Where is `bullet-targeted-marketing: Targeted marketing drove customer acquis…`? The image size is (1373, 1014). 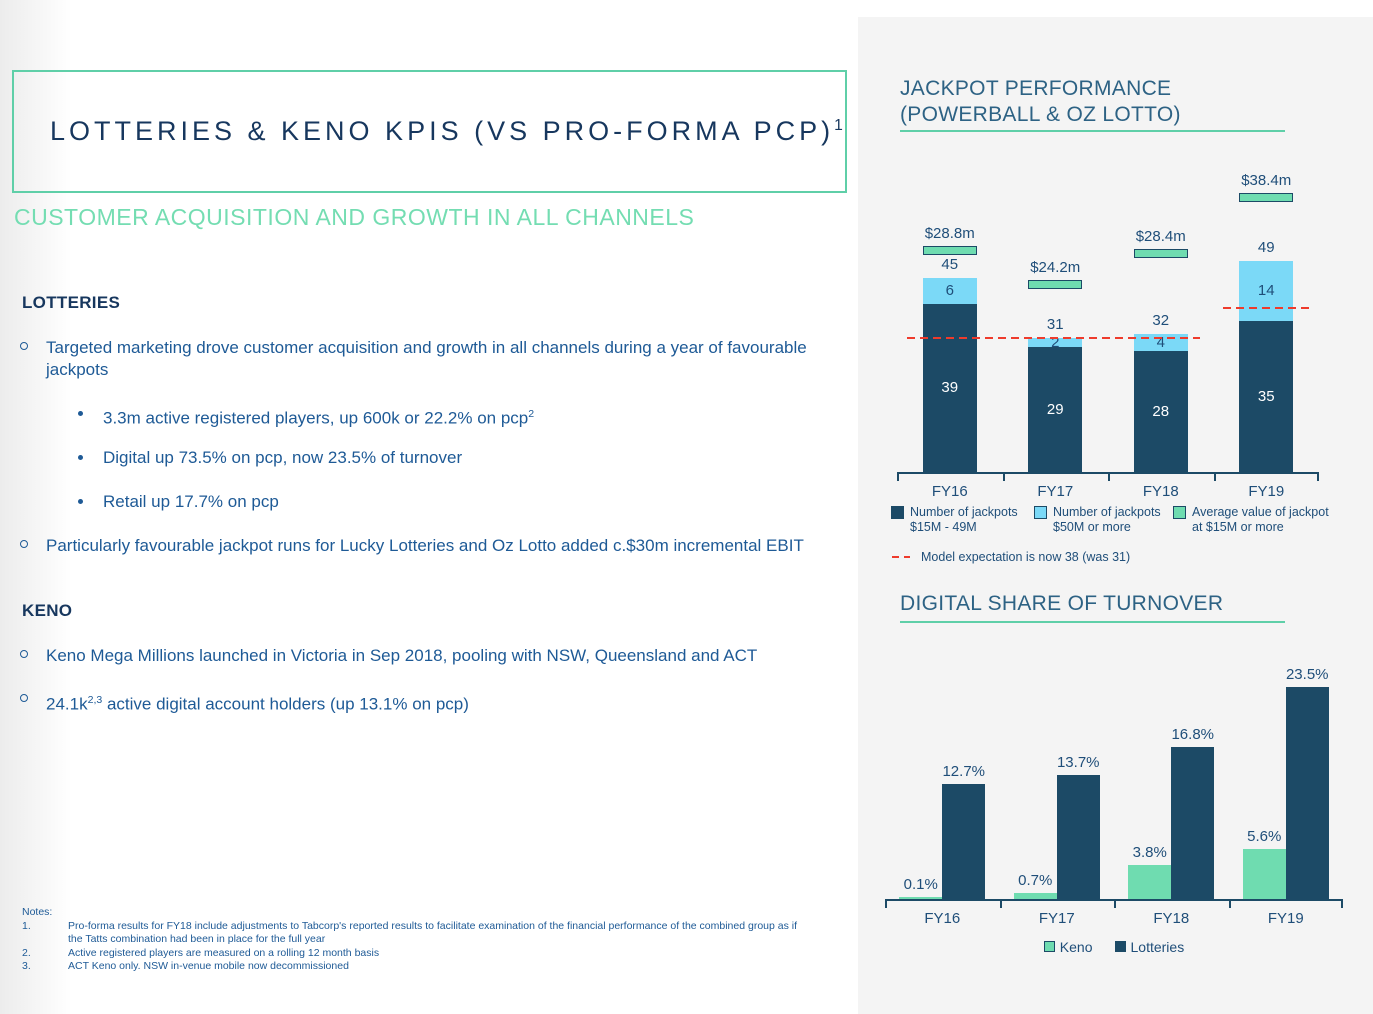
bullet-targeted-marketing: Targeted marketing drove customer acquis… is located at coordinates (420, 359).